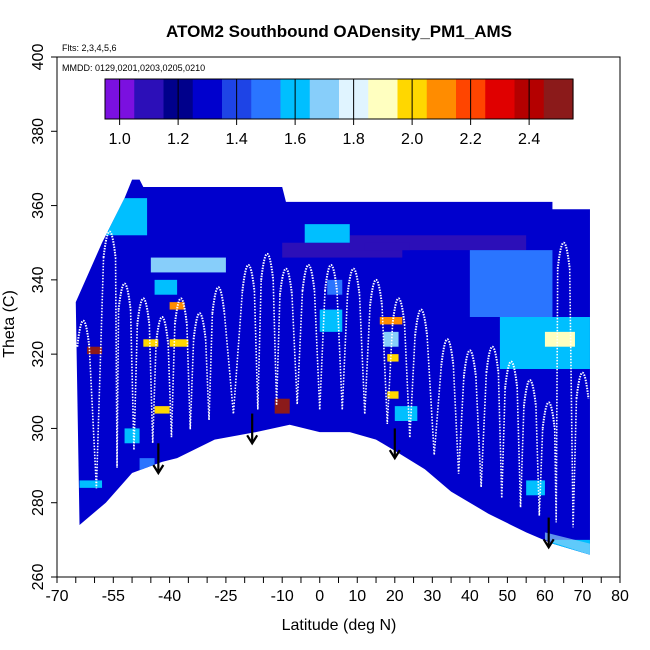 Image resolution: width=650 pixels, height=650 pixels. Describe the element at coordinates (38, 428) in the screenshot. I see `y-tick-label: 300` at that location.